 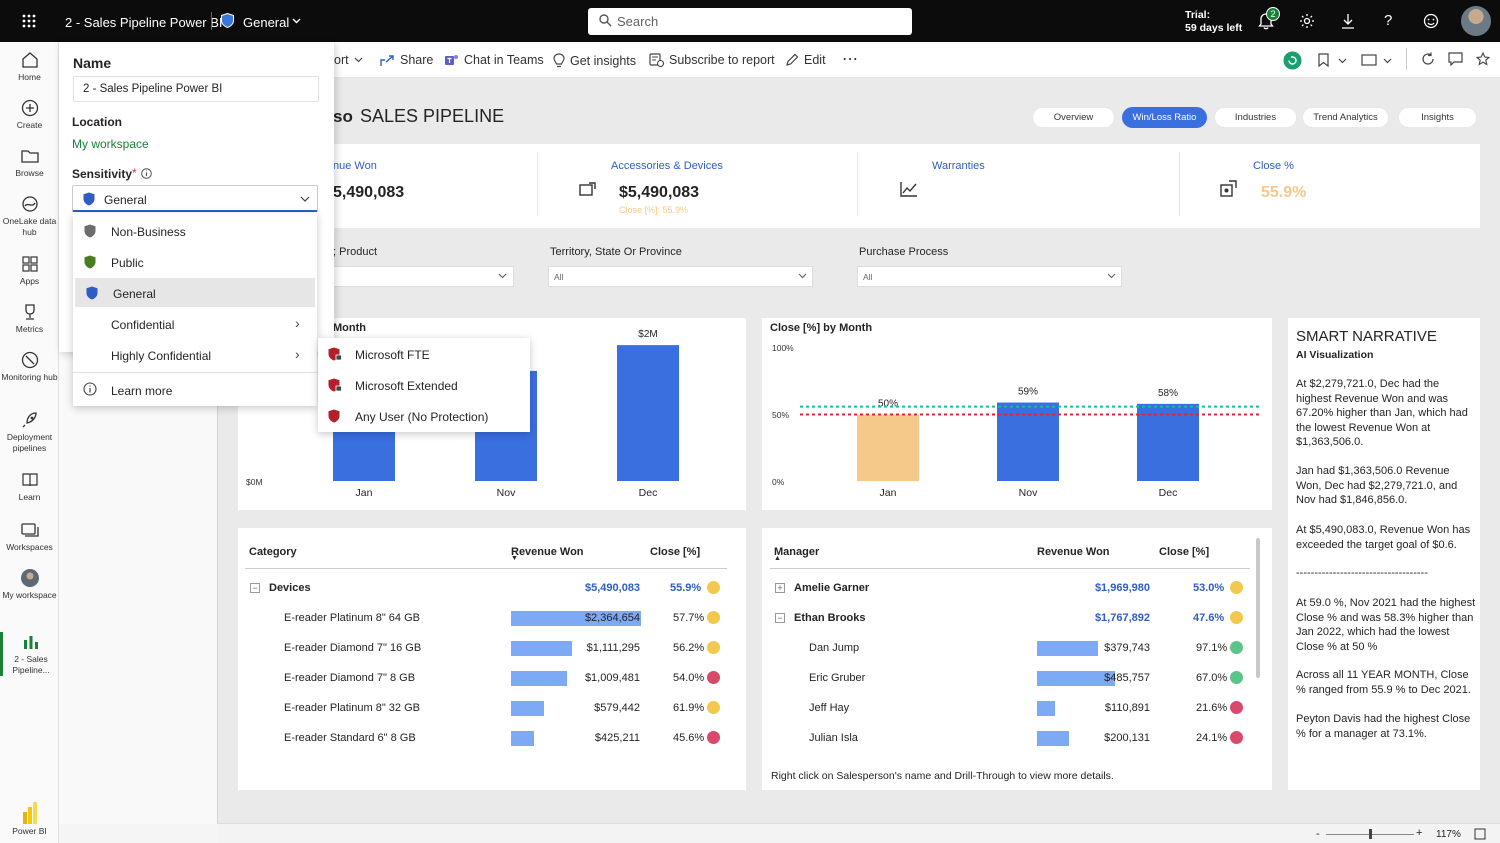 What do you see at coordinates (1480, 834) in the screenshot?
I see `fit-to-page-icon` at bounding box center [1480, 834].